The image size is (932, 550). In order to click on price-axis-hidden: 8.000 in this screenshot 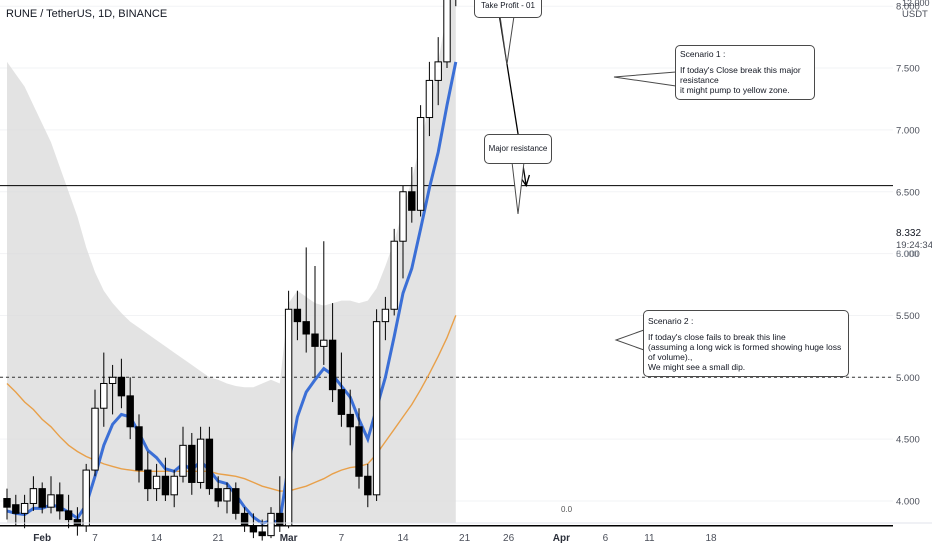, I will do `click(907, 254)`.